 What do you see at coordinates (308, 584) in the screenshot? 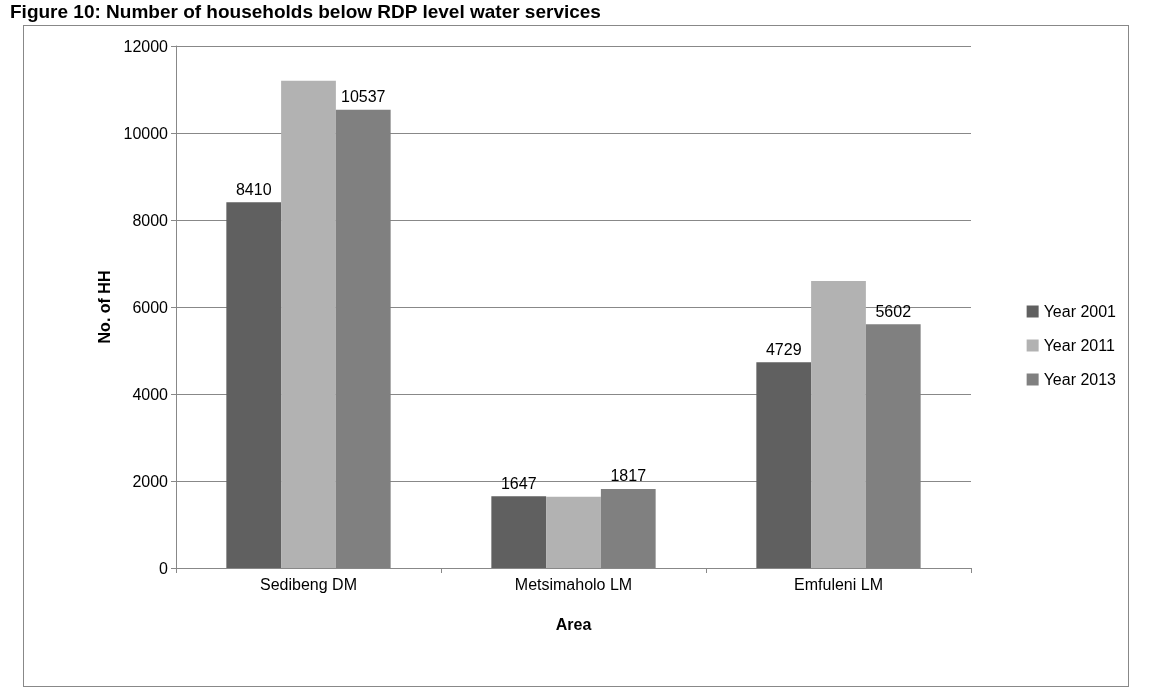
I see `x-tick-label: Sedibeng DM` at bounding box center [308, 584].